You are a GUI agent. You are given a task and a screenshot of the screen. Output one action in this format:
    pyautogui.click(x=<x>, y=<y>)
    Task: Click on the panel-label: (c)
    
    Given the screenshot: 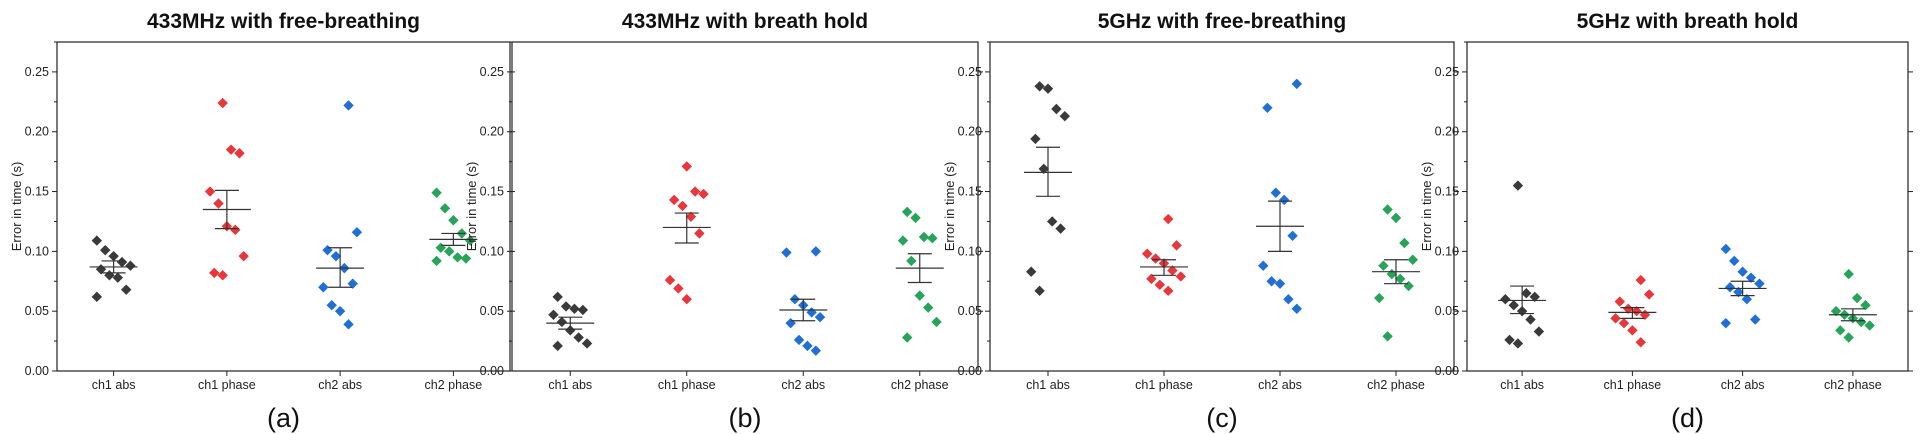 What is the action you would take?
    pyautogui.click(x=1221, y=418)
    